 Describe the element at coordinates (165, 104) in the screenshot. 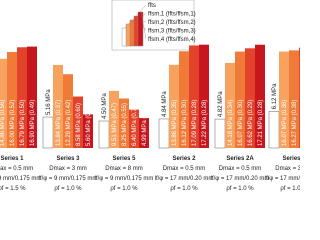

I see `value-label: 4.84 MPa` at that location.